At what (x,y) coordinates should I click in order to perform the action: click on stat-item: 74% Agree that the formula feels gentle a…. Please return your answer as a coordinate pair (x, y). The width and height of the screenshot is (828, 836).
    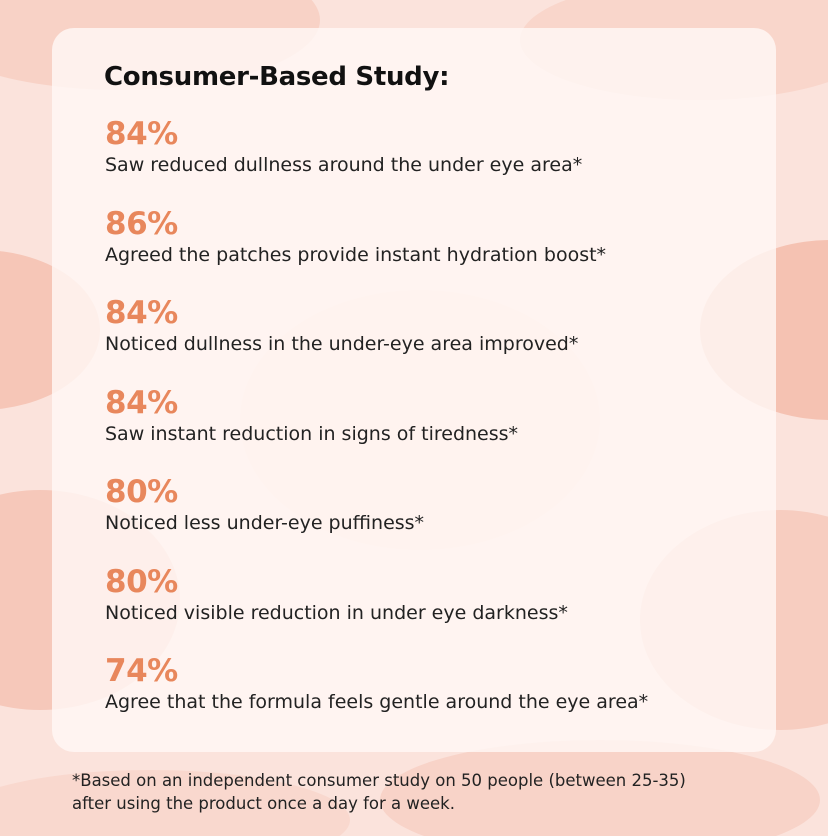
    Looking at the image, I should click on (376, 697).